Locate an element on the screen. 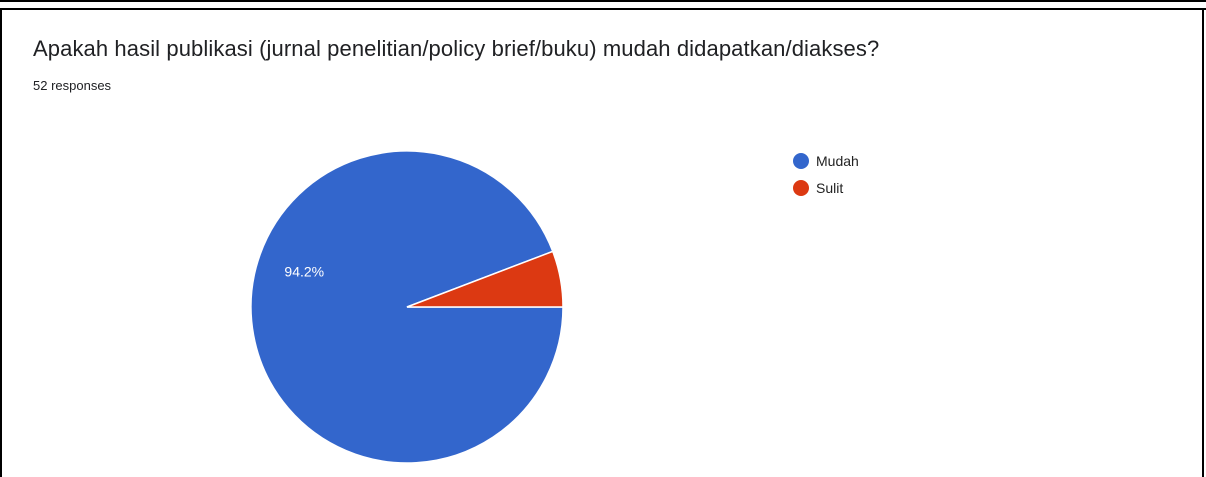 The width and height of the screenshot is (1206, 477). pie-data-label-mudah: 94.2% is located at coordinates (304, 271).